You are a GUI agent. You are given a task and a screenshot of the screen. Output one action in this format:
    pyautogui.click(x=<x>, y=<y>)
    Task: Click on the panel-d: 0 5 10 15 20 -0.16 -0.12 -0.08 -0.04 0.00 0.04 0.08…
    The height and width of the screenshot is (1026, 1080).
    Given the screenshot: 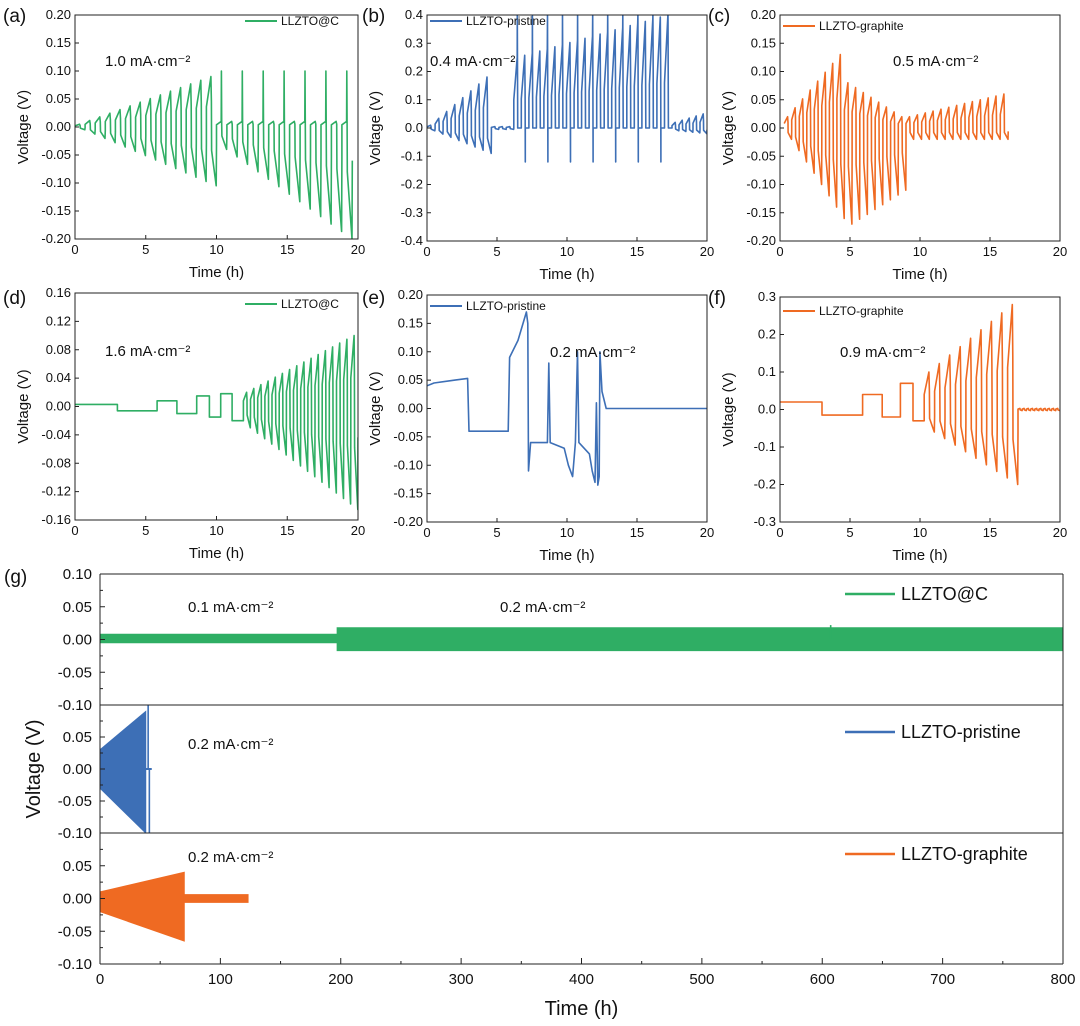 What is the action you would take?
    pyautogui.click(x=184, y=423)
    